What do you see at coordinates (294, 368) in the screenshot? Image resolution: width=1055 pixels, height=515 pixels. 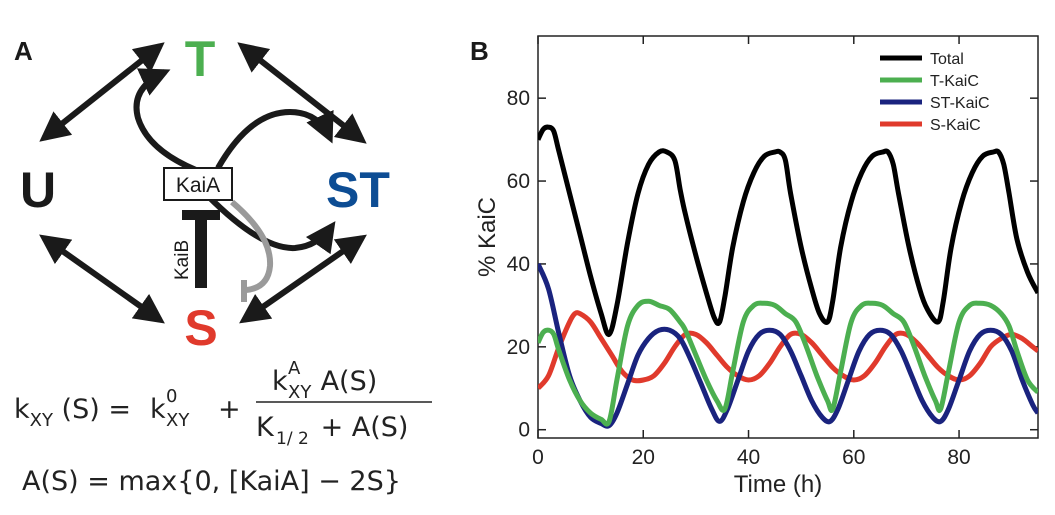 I see `eq1-num-sup: A` at bounding box center [294, 368].